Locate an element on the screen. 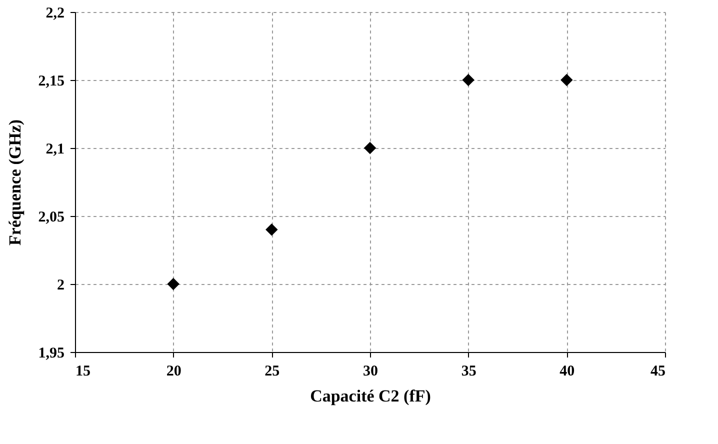 The width and height of the screenshot is (718, 444). x-tick-label: 45 is located at coordinates (658, 372).